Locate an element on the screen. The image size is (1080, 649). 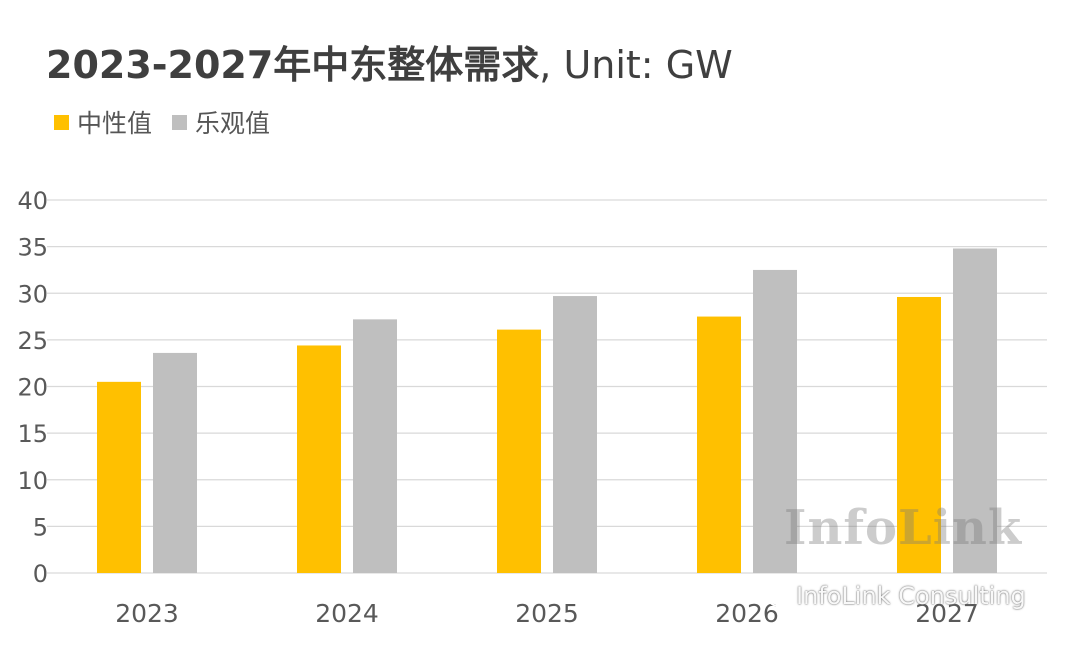
account-watermark-text: InfoLink Consulting is located at coordinates (911, 596).